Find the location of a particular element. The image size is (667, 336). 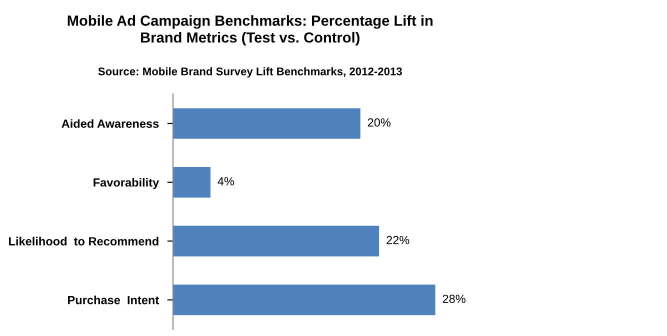

data-label: 22% is located at coordinates (398, 240).